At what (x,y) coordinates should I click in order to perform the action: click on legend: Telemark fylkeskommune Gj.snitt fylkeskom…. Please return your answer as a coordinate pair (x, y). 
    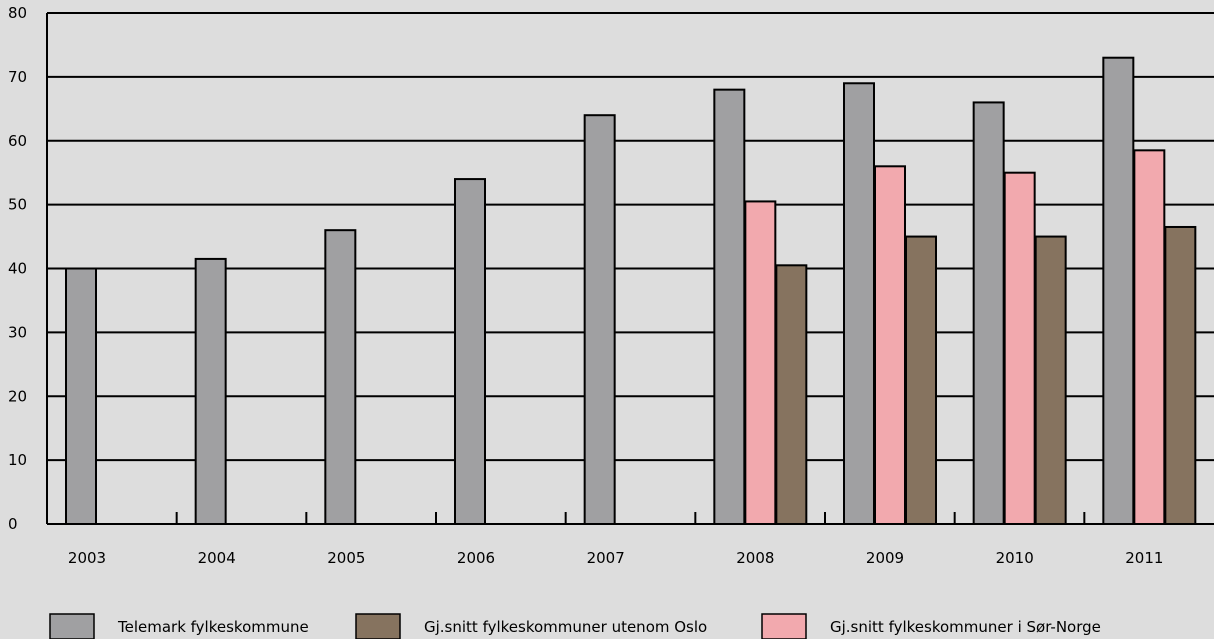
    Looking at the image, I should click on (575, 626).